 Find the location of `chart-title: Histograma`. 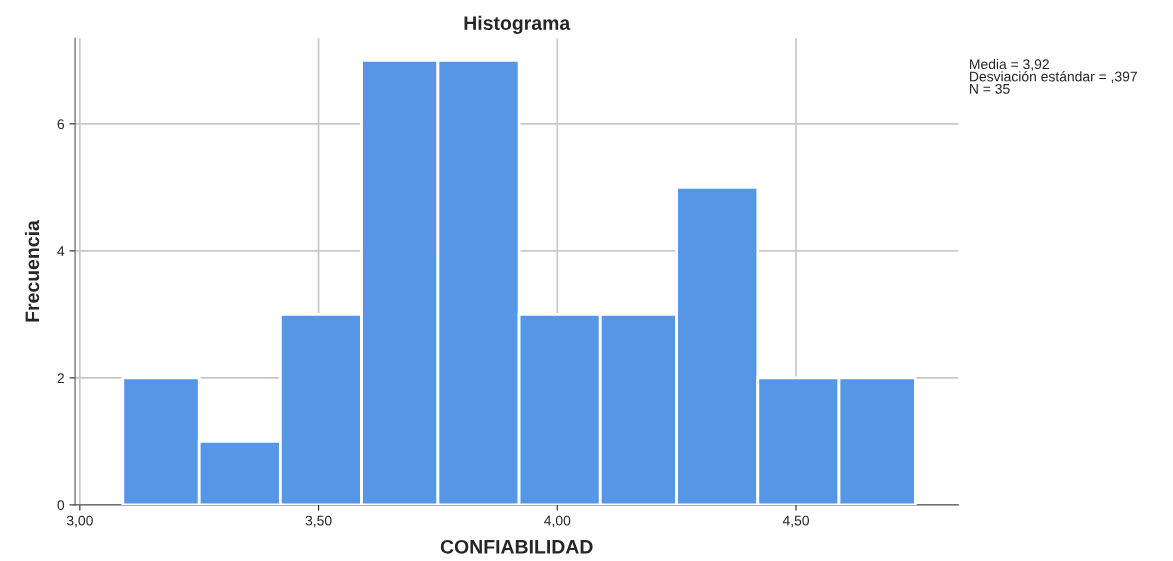

chart-title: Histograma is located at coordinates (517, 24).